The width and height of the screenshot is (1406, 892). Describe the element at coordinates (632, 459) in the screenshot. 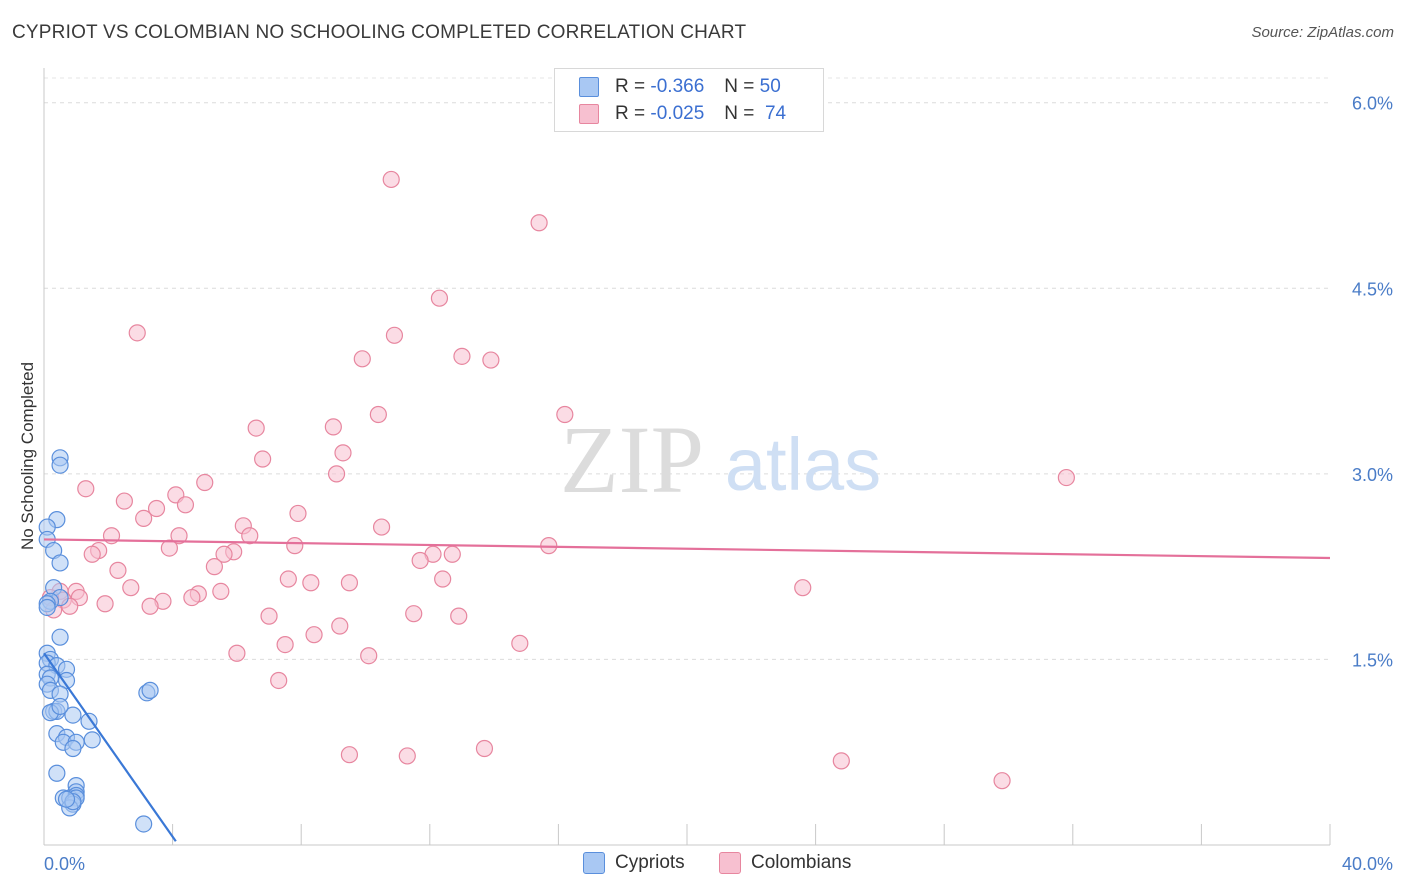

I see `watermark-zip: ZIP` at that location.